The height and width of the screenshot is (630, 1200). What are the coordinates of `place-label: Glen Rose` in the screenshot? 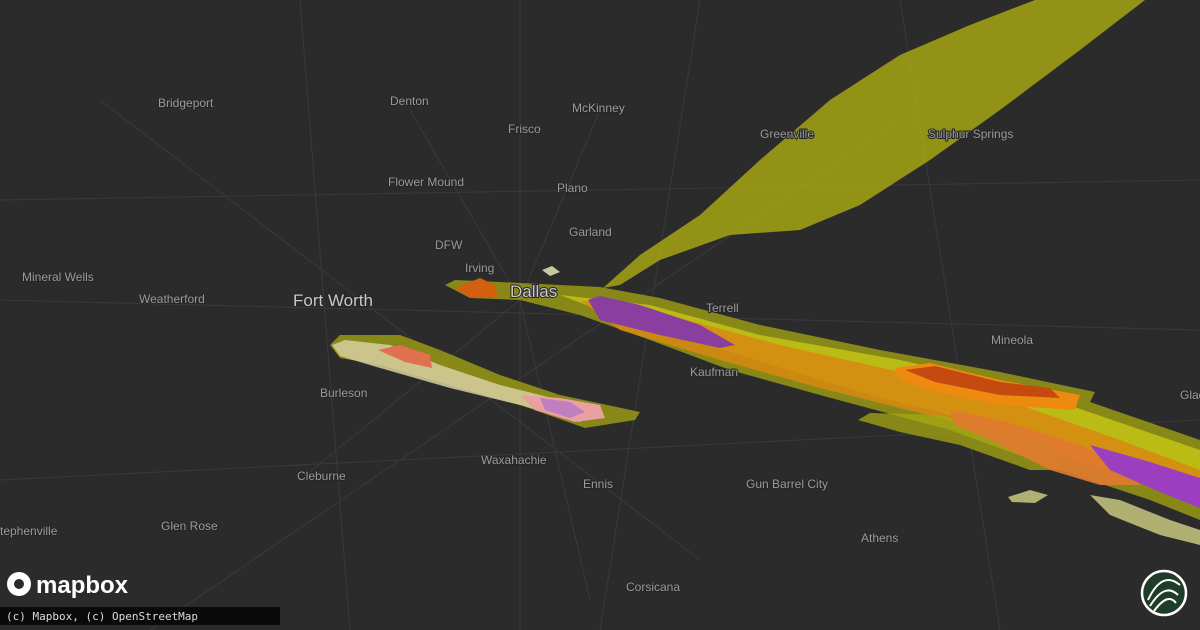 It's located at (189, 526).